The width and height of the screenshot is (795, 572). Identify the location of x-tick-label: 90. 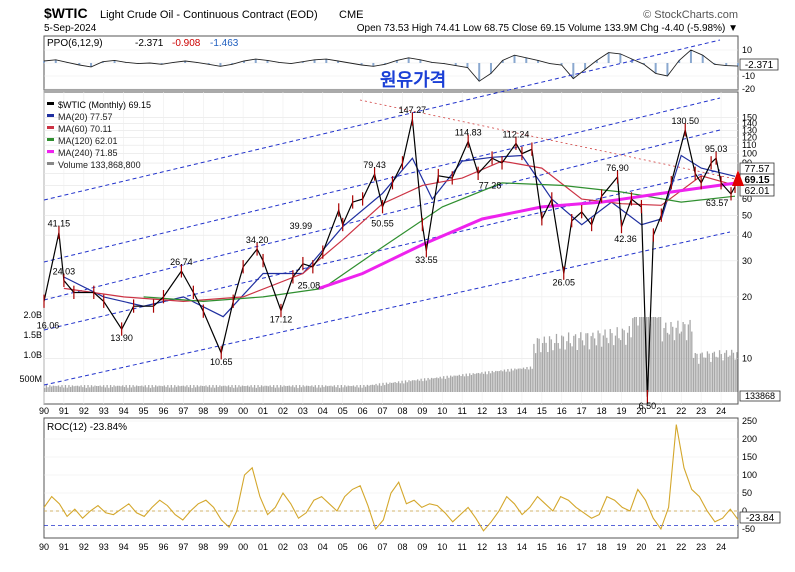
(44, 547).